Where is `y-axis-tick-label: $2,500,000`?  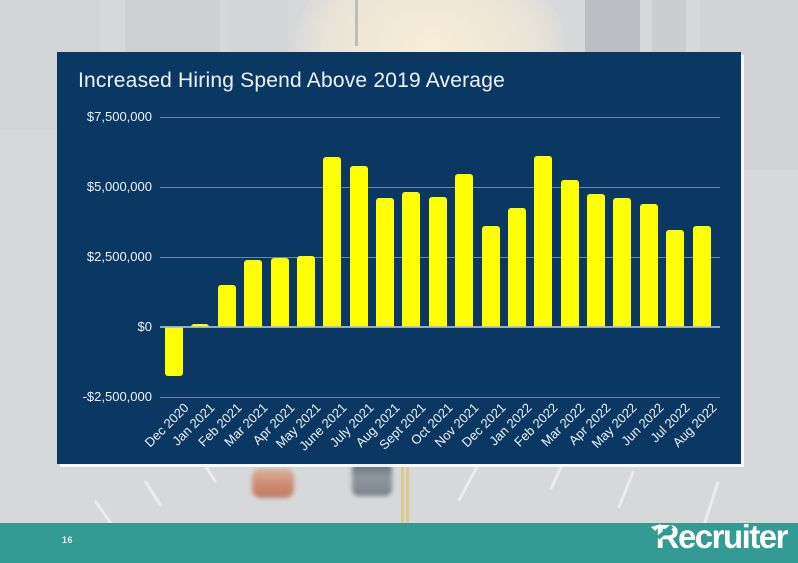
y-axis-tick-label: $2,500,000 is located at coordinates (119, 256).